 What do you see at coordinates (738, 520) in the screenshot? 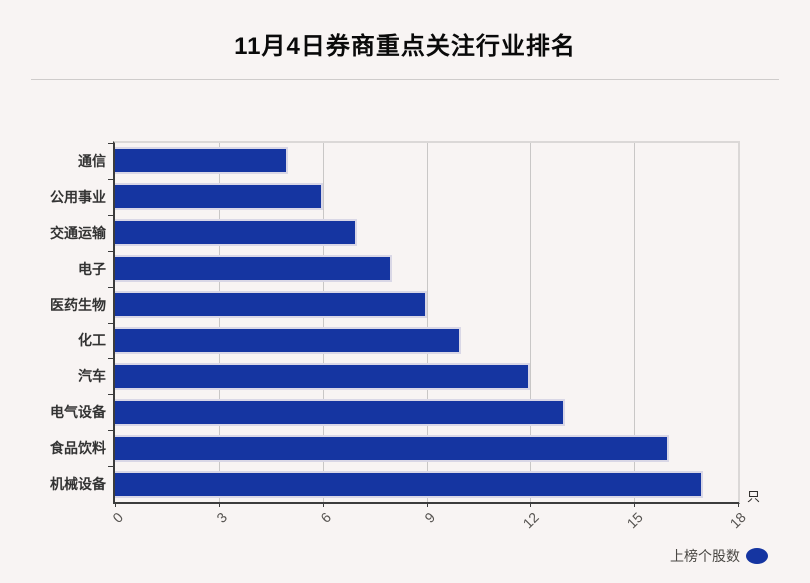
I see `x-tick-label-text: 18` at bounding box center [738, 520].